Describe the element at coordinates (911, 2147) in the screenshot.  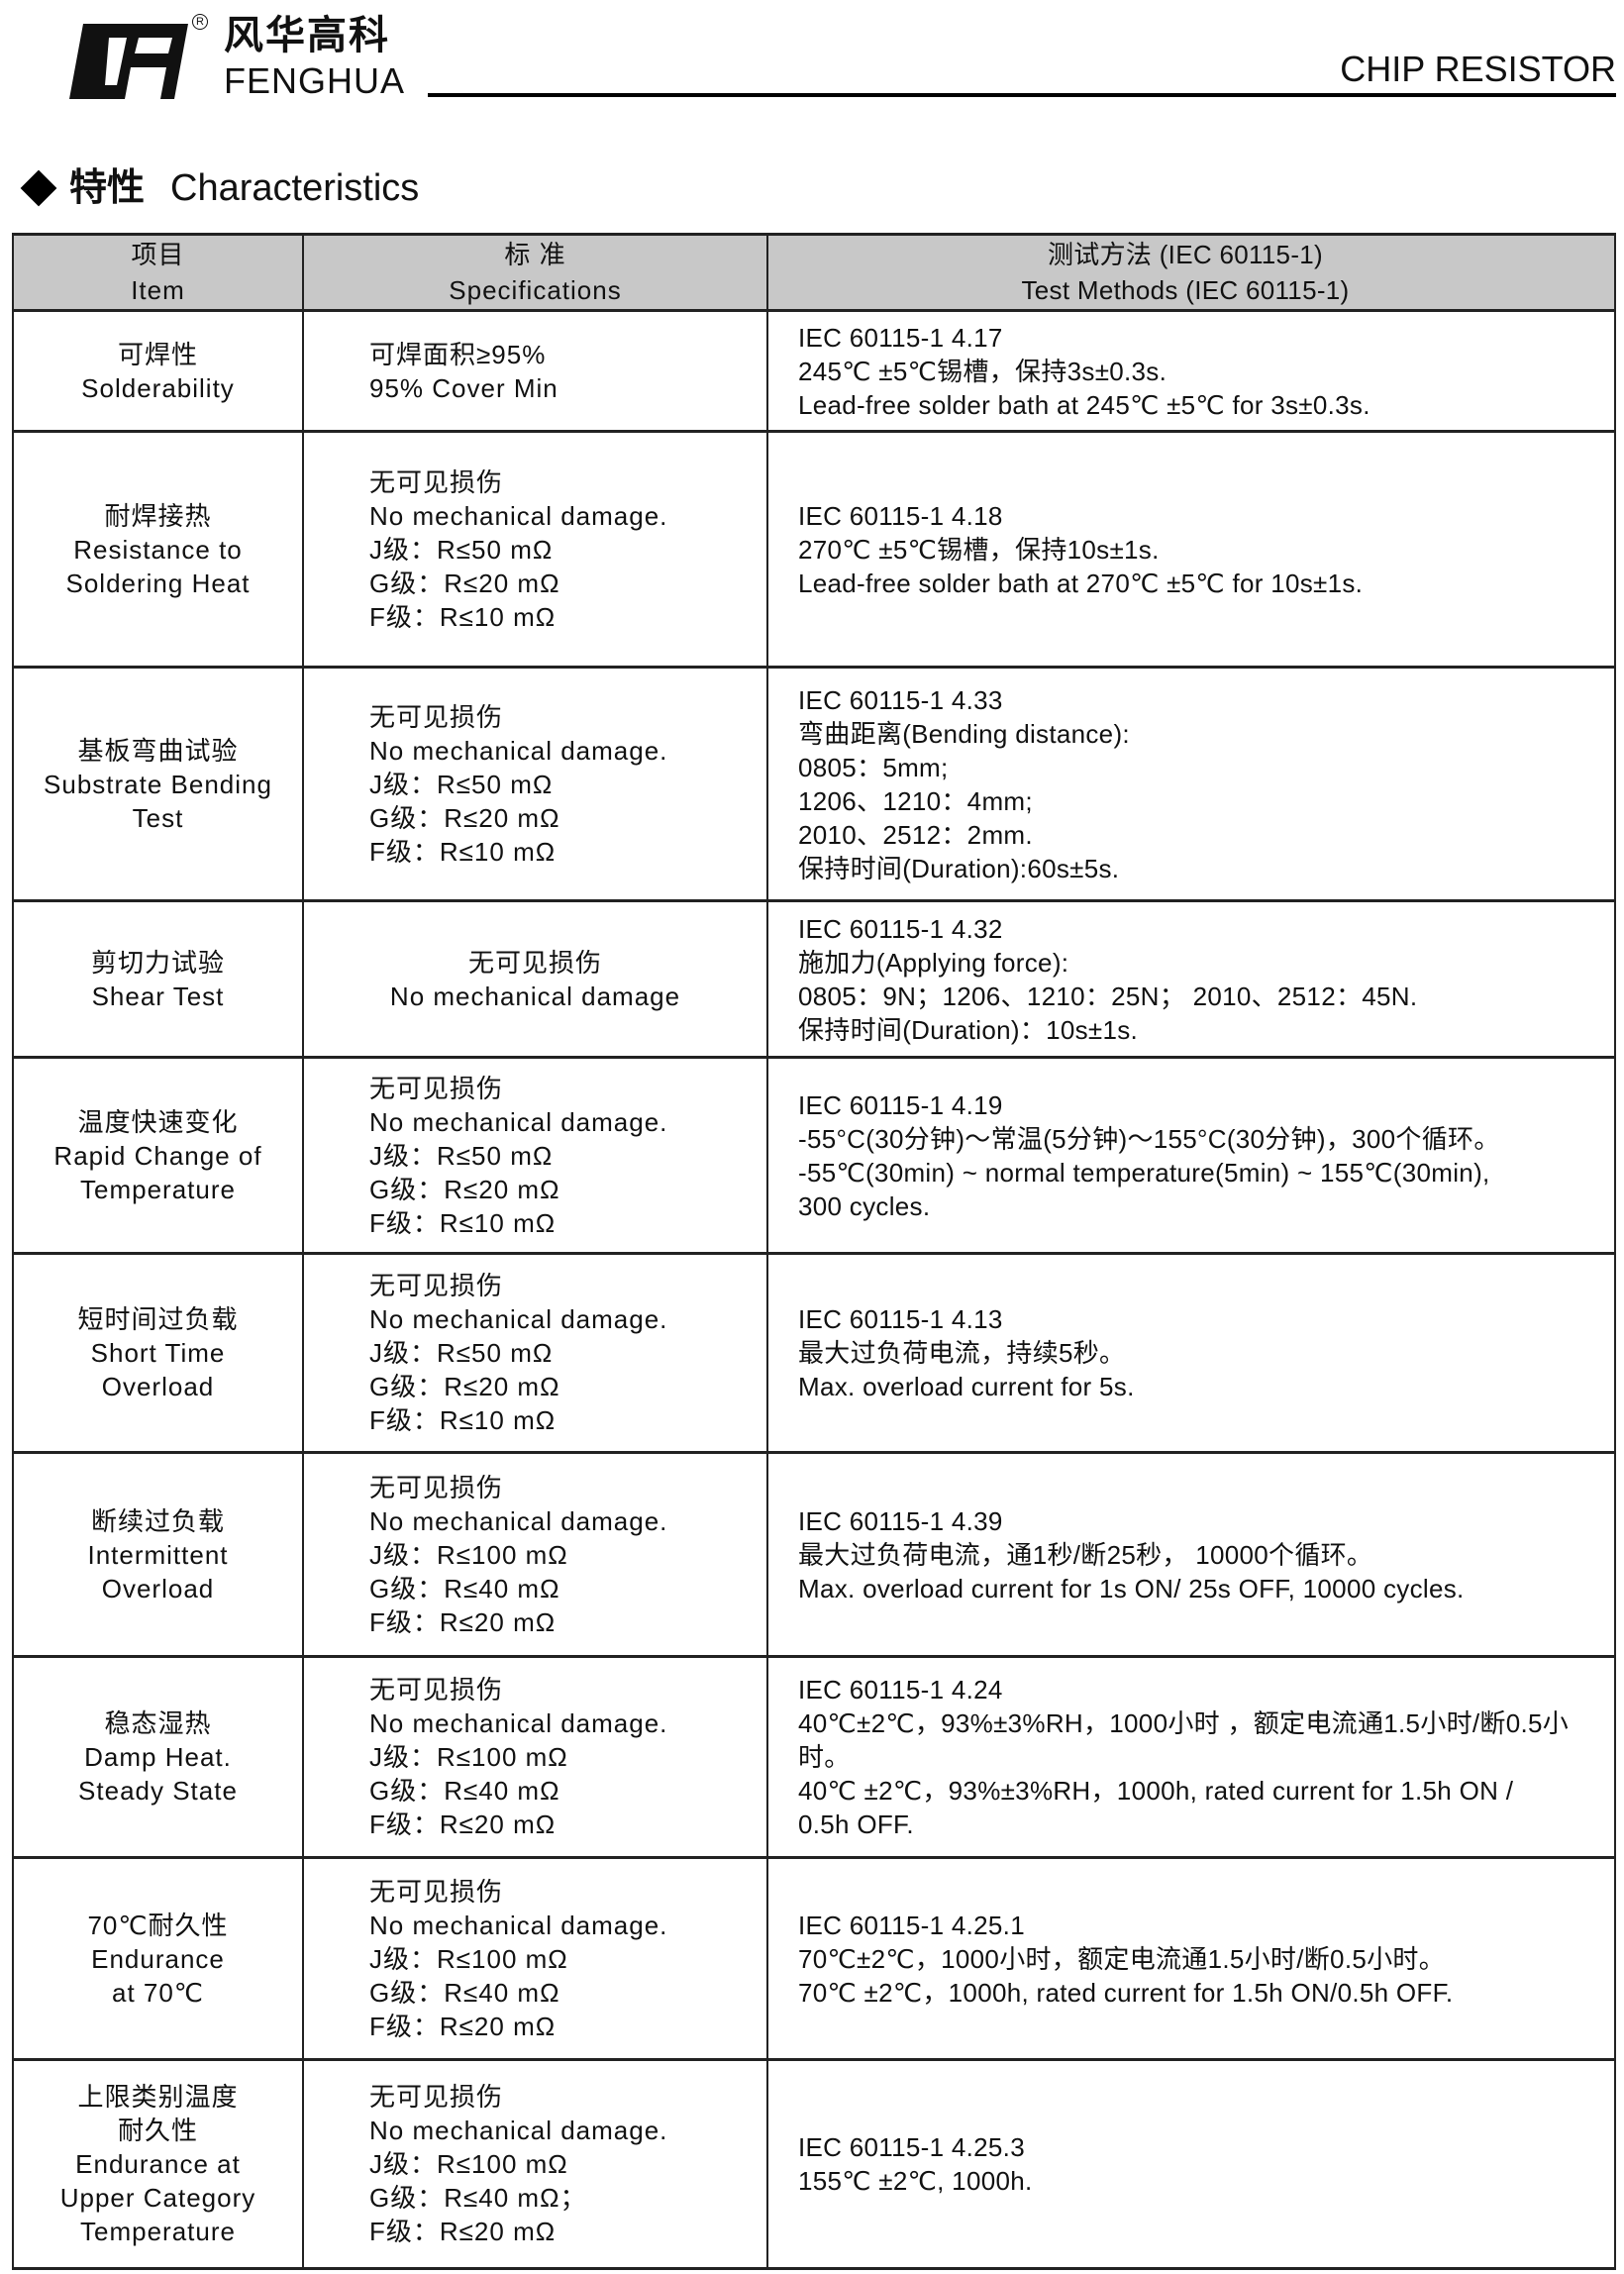
I see `test-method-cell-line: IEC 60115-1 4.25.3` at that location.